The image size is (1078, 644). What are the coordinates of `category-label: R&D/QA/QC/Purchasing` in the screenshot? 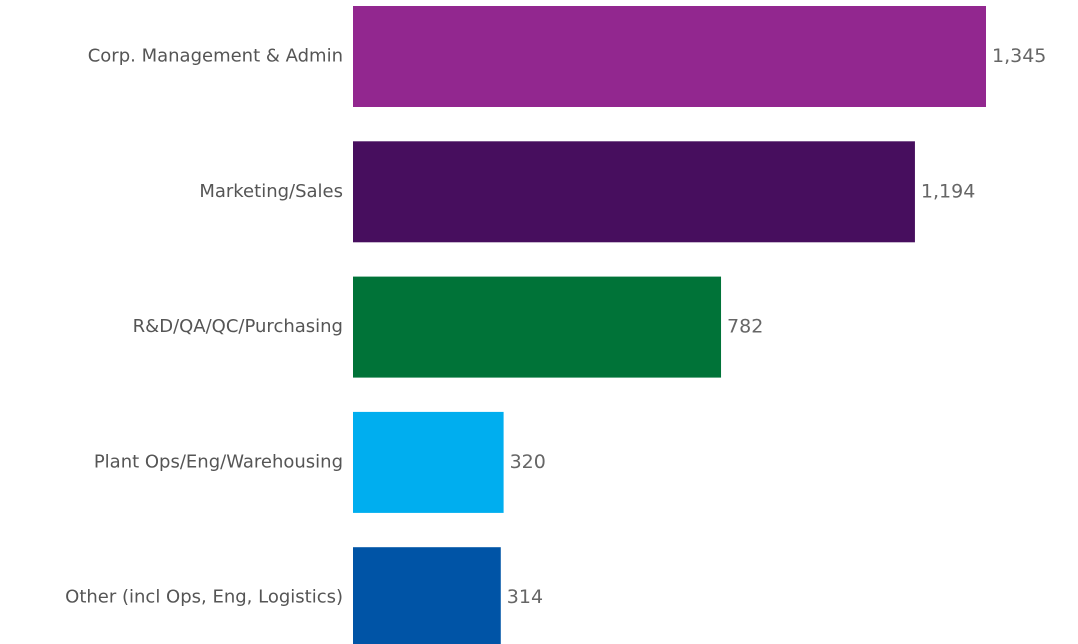 It's located at (238, 326).